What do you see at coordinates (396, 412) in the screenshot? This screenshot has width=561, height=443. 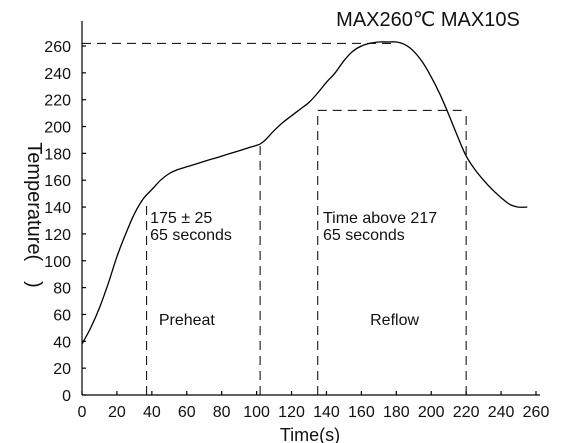 I see `x-tick-label: 180` at bounding box center [396, 412].